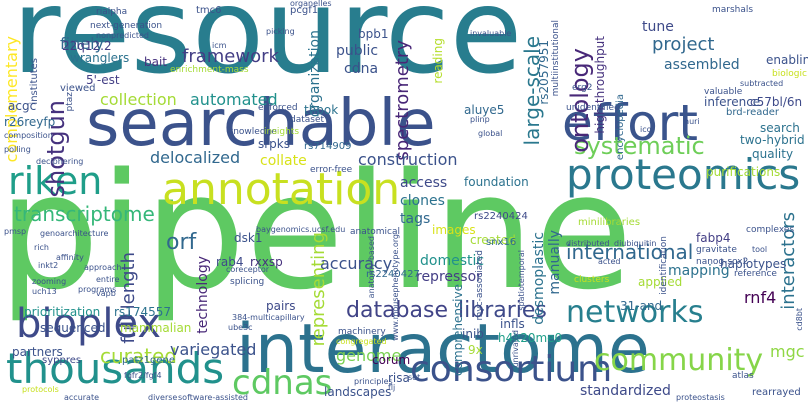 This screenshot has width=808, height=404. What do you see at coordinates (156, 328) in the screenshot?
I see `word-mammalian: mammalian` at bounding box center [156, 328].